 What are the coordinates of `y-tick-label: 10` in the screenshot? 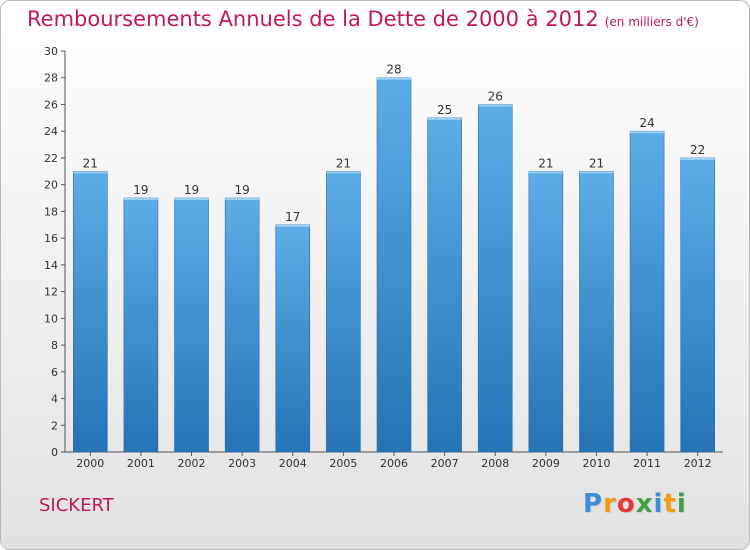 It's located at (51, 318).